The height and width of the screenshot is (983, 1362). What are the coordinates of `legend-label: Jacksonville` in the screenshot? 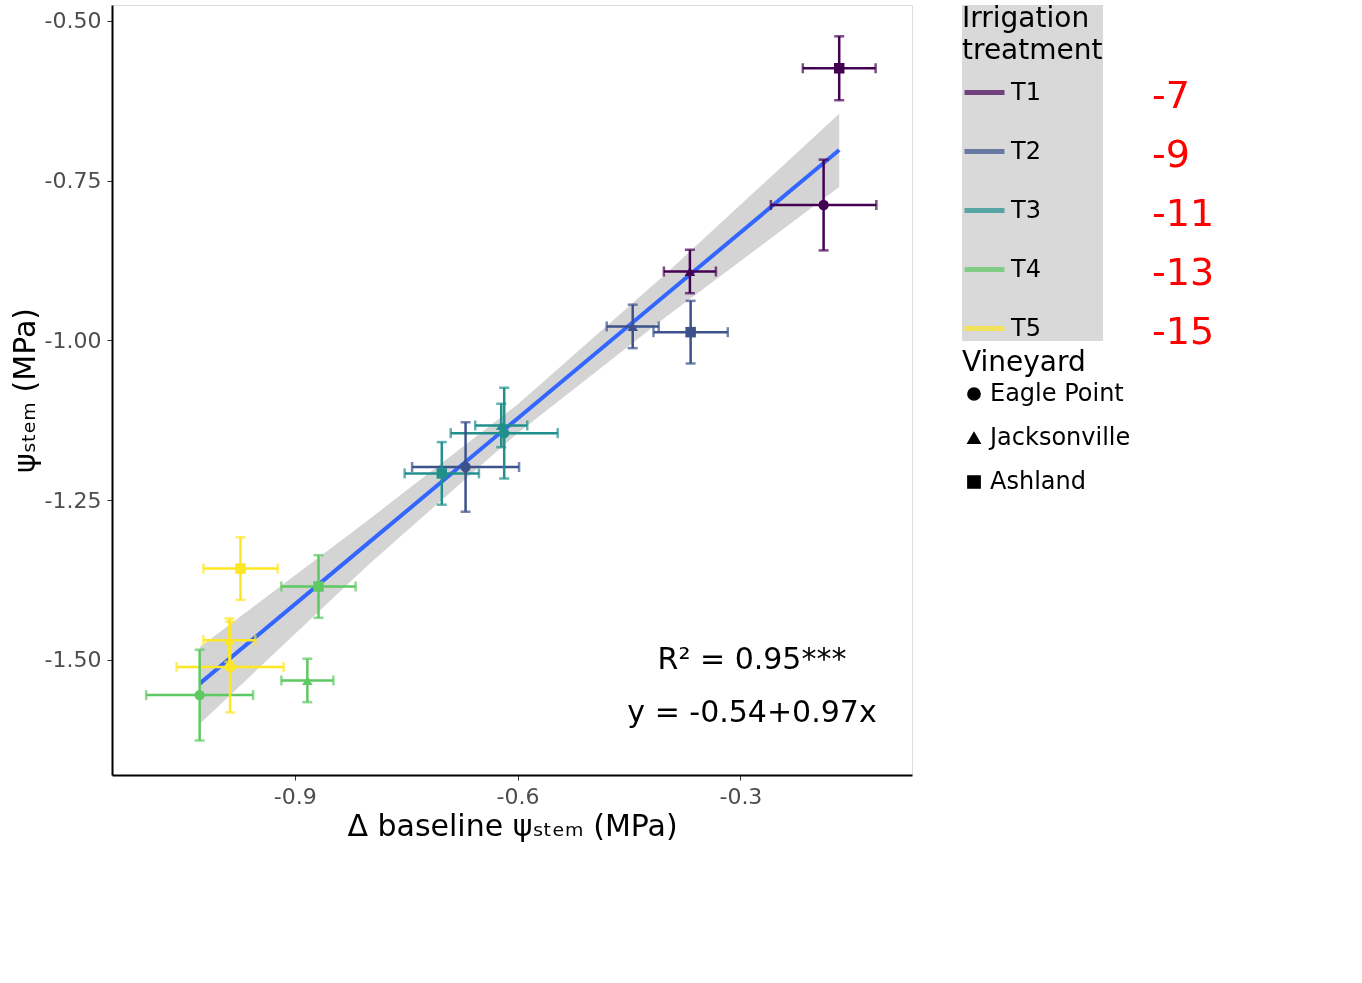 It's located at (1059, 437).